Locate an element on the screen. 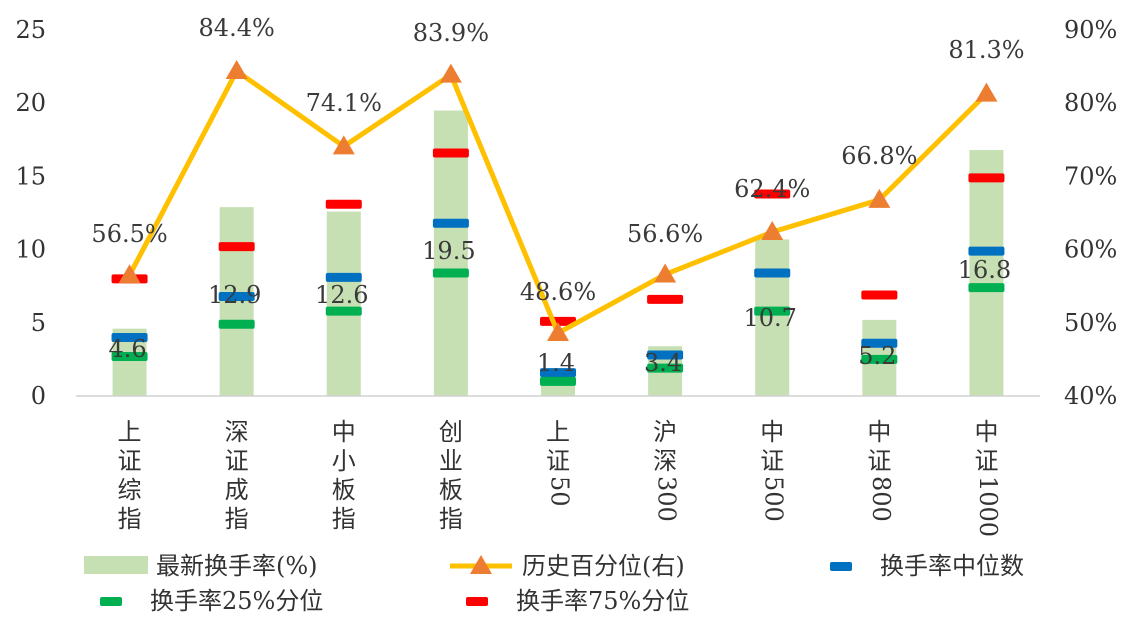  percentile-value-label-6: 56.6% is located at coordinates (665, 234).